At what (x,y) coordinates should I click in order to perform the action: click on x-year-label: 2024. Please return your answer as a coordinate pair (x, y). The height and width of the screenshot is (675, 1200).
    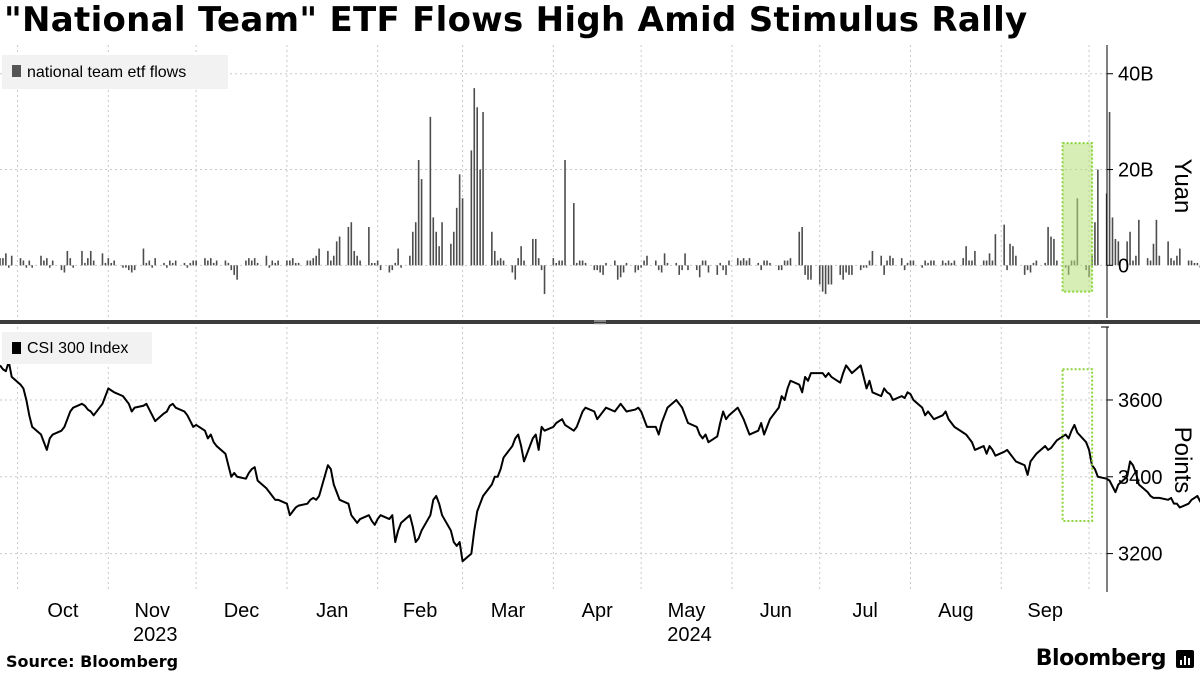
    Looking at the image, I should click on (689, 635).